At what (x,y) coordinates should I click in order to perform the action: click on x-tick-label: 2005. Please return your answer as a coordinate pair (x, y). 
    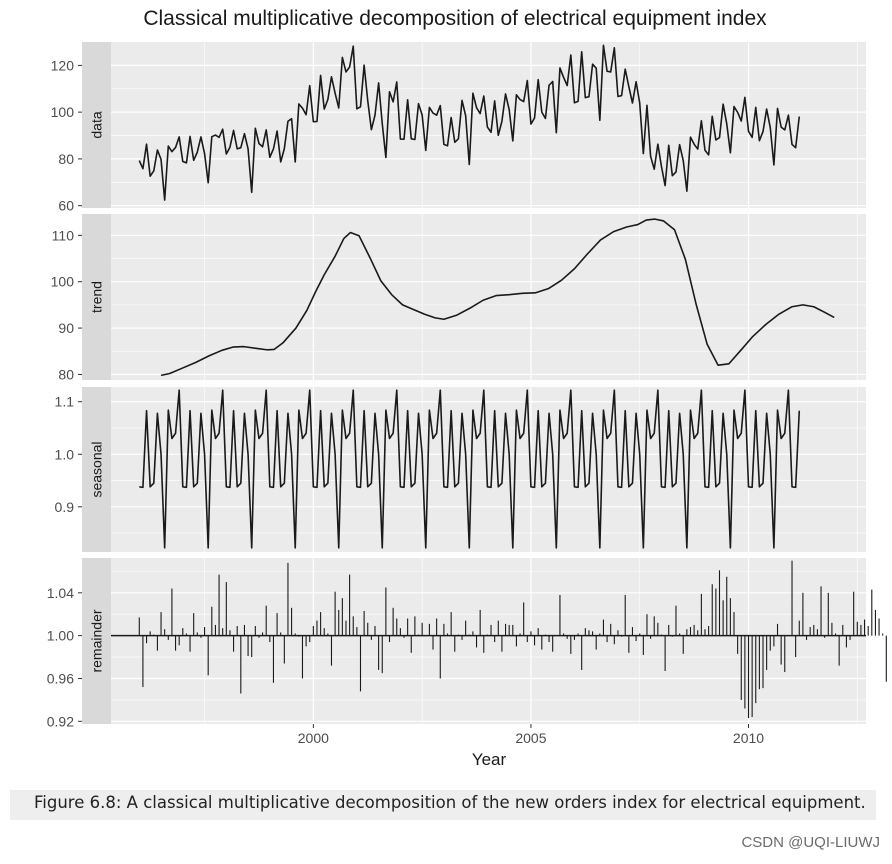
    Looking at the image, I should click on (530, 738).